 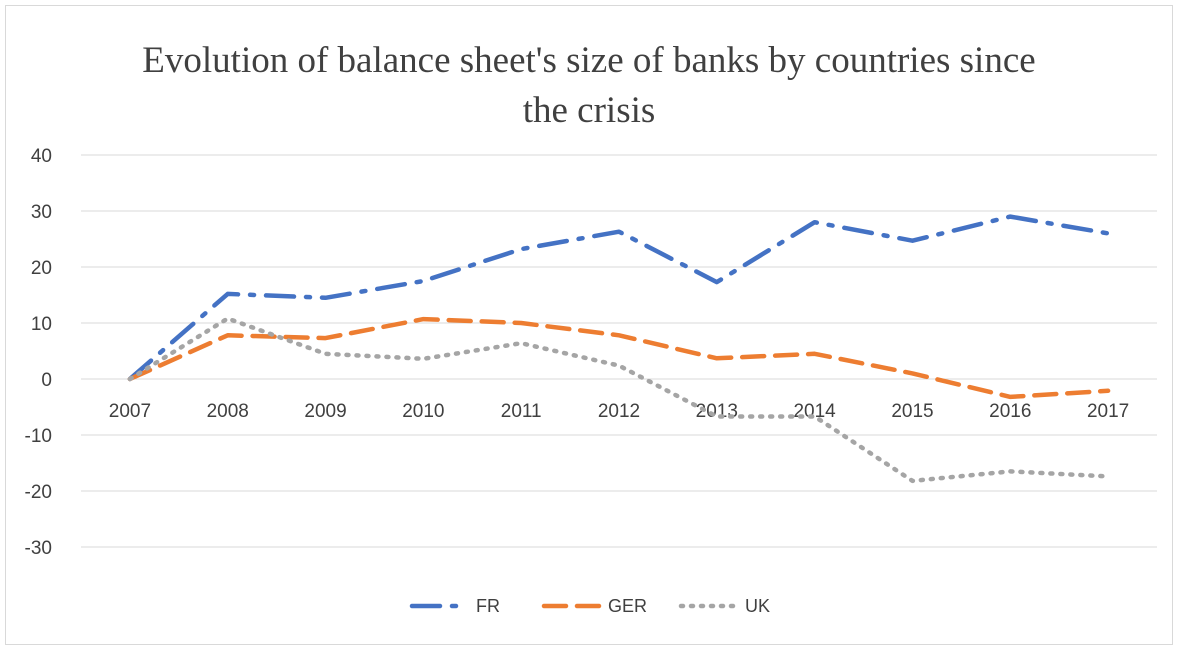 I want to click on legend-label-ger: GER, so click(x=627, y=606).